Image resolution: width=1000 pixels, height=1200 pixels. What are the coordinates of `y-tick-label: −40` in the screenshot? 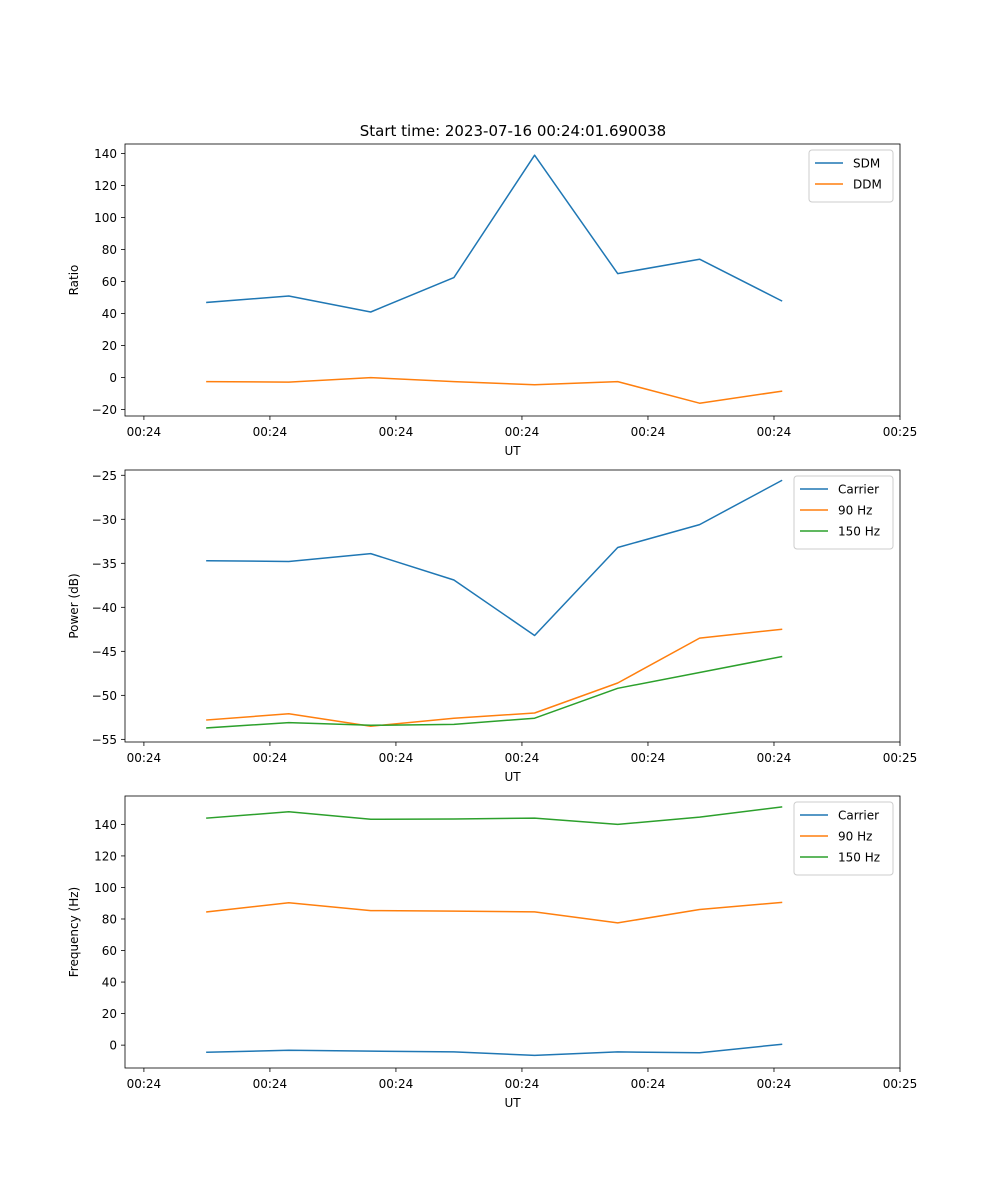 It's located at (104, 608).